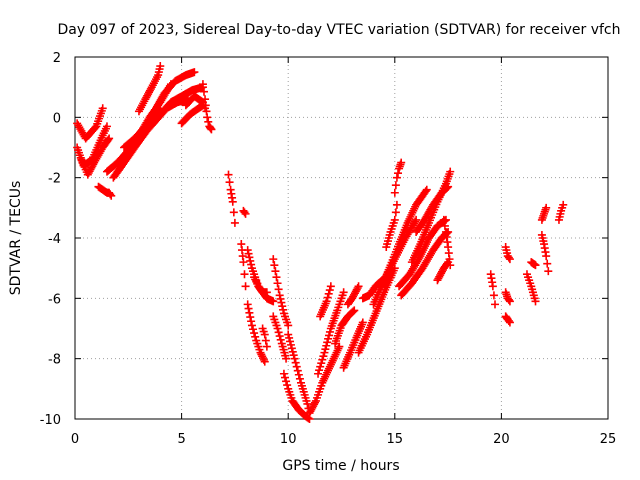  I want to click on series-arc19, so click(260, 285).